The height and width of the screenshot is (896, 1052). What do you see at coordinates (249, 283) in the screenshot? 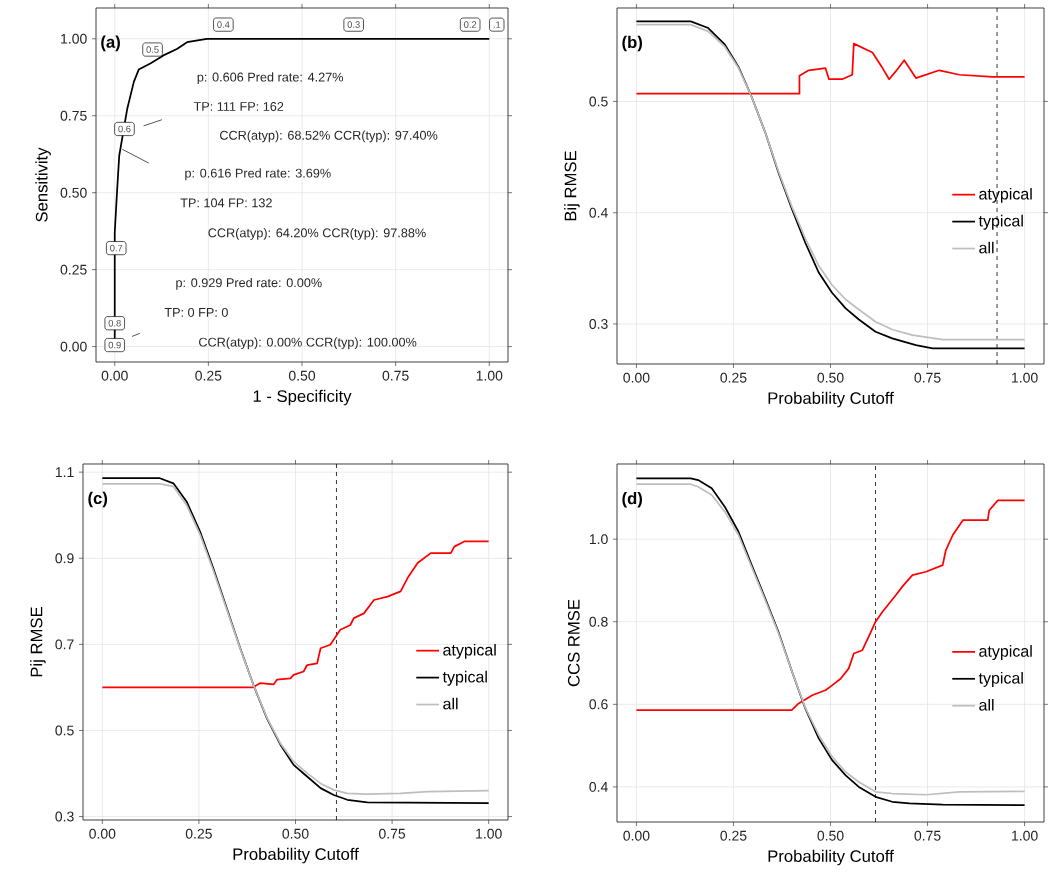
I see `annotation: p: 0.929 Pred rate: 0.00%` at bounding box center [249, 283].